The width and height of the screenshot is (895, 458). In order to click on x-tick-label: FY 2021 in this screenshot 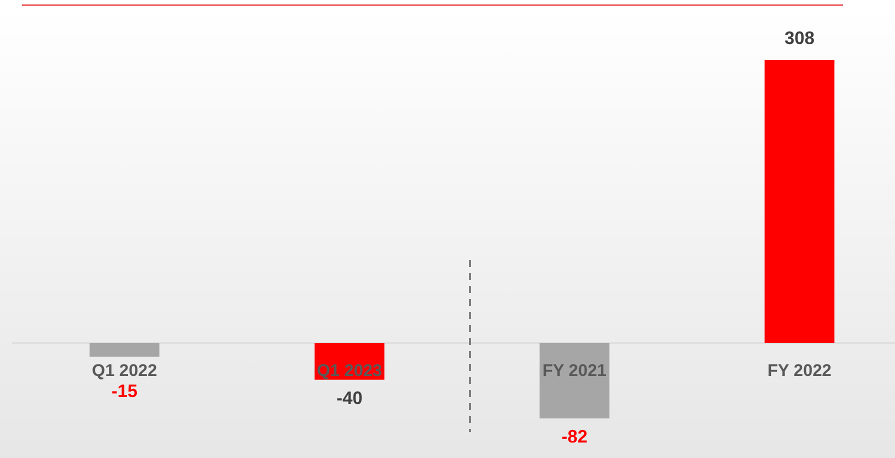, I will do `click(574, 370)`.